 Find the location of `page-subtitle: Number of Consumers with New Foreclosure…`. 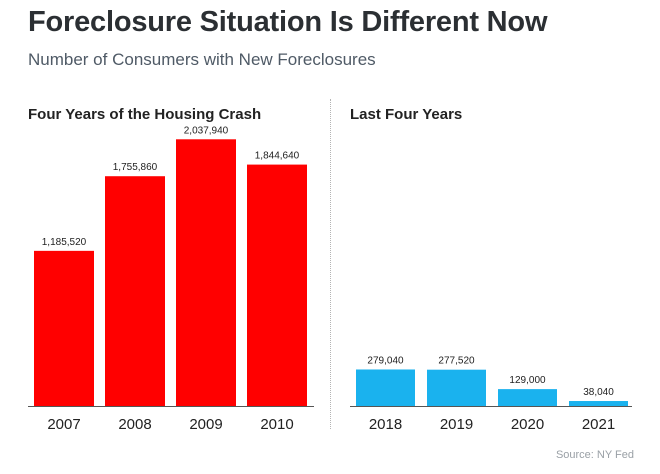

page-subtitle: Number of Consumers with New Foreclosure… is located at coordinates (202, 59).